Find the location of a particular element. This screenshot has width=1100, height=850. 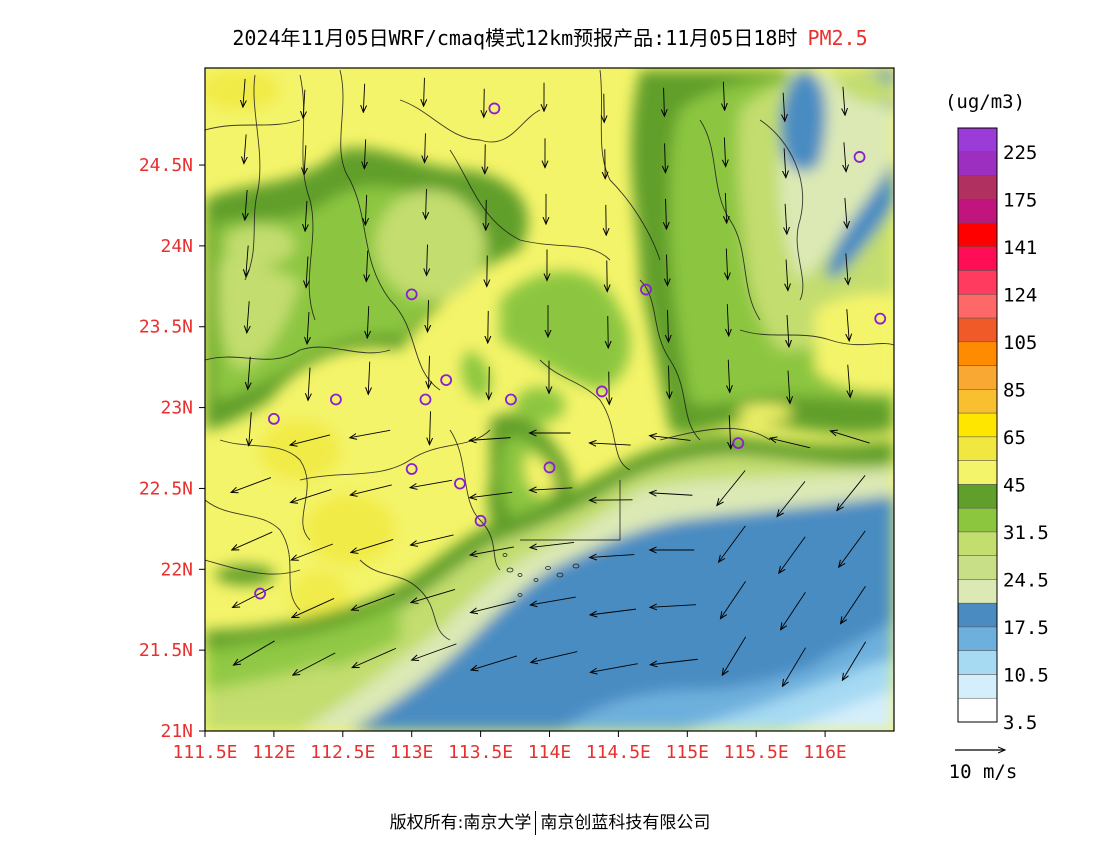

copyright-left: 版权所有:南京大学 is located at coordinates (460, 823).